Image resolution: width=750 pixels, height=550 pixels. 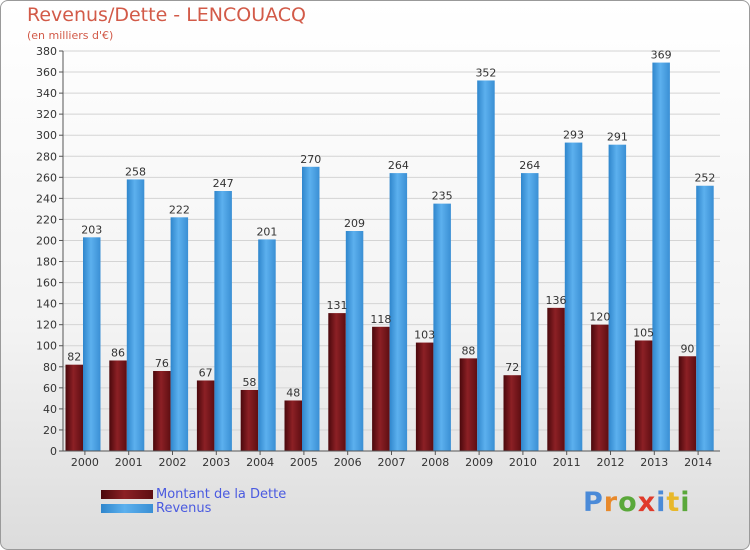 What do you see at coordinates (643, 332) in the screenshot?
I see `data-label-debt: 105` at bounding box center [643, 332].